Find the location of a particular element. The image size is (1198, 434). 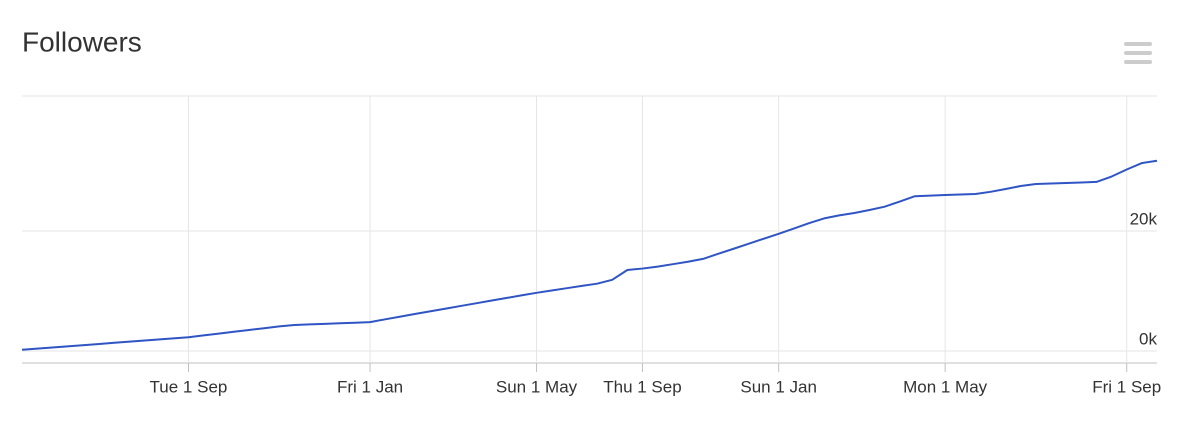

y-tick-label: 0k is located at coordinates (1148, 338).